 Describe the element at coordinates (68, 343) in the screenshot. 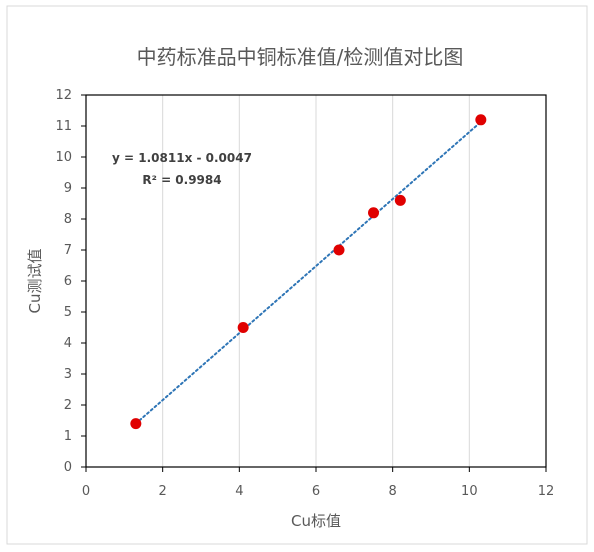

I see `y-tick-label: 4` at that location.